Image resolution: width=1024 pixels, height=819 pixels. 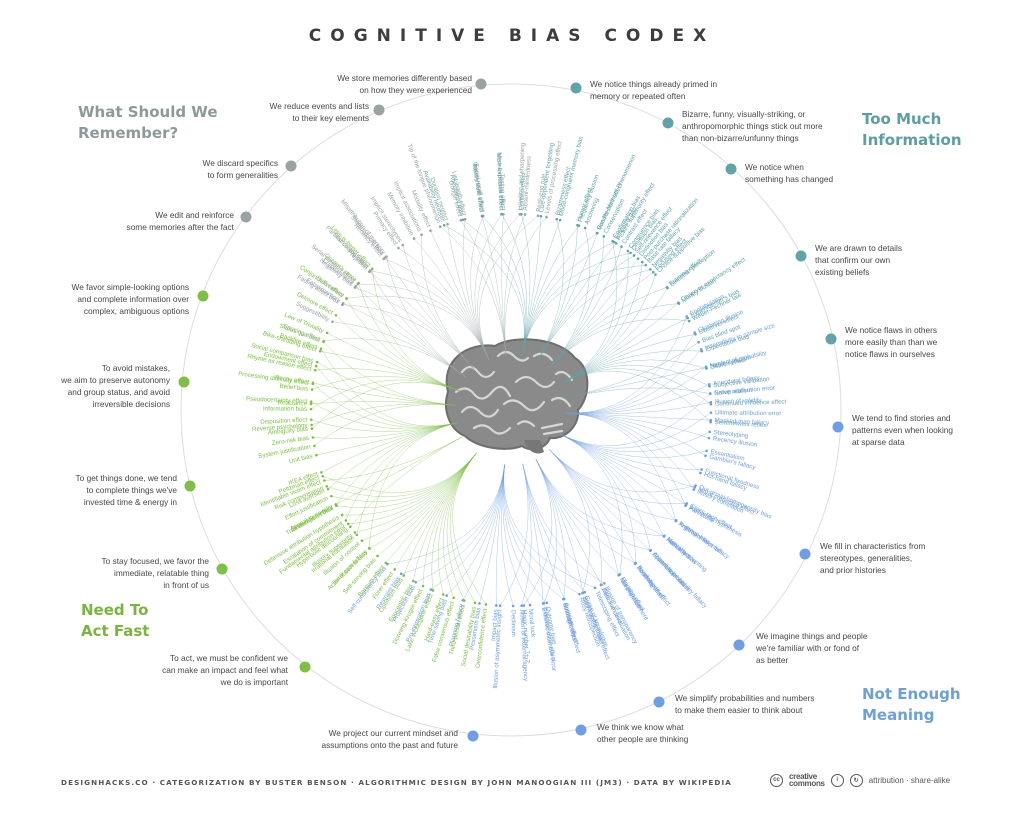 What do you see at coordinates (650, 581) in the screenshot?
I see `bias-label: Normalcy bias` at bounding box center [650, 581].